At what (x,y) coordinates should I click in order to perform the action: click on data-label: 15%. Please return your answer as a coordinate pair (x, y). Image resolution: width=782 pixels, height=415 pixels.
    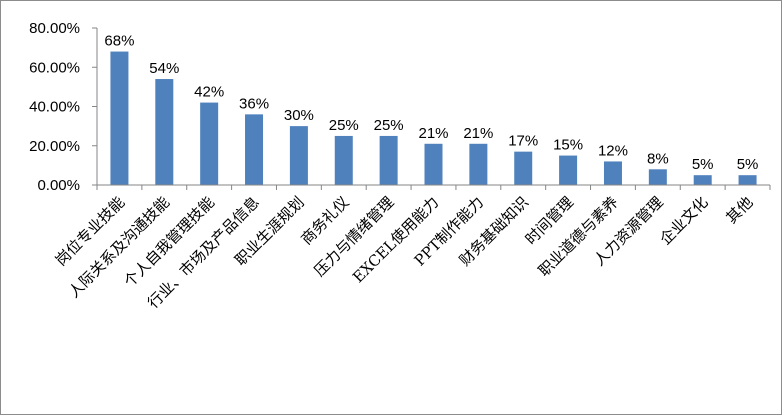
    Looking at the image, I should click on (568, 145).